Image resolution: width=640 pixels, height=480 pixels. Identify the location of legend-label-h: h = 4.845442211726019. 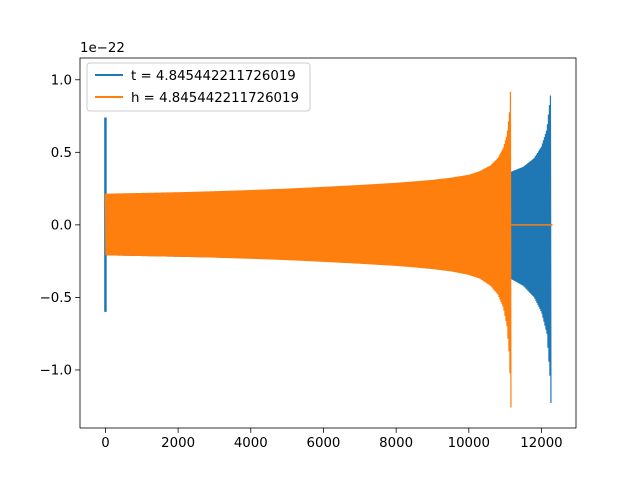
(215, 98).